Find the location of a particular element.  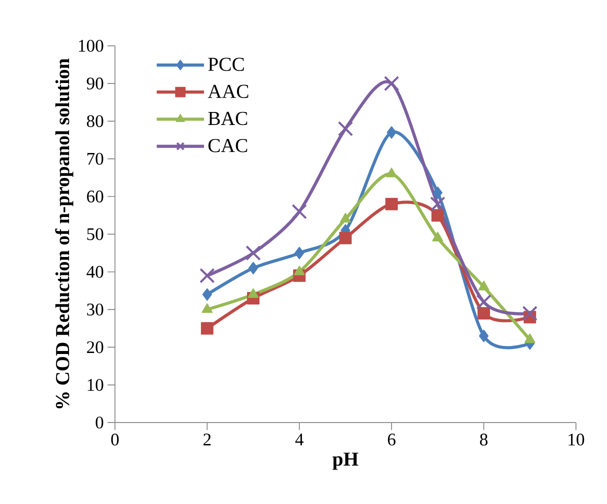

y-tick-label: 50 is located at coordinates (95, 234).